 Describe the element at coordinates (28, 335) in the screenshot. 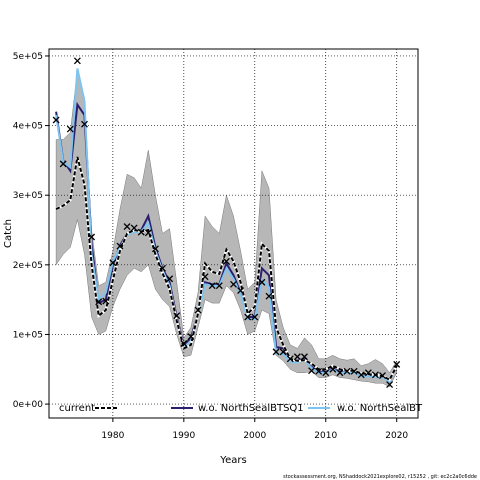

I see `y-tick-label: 1e+05` at that location.